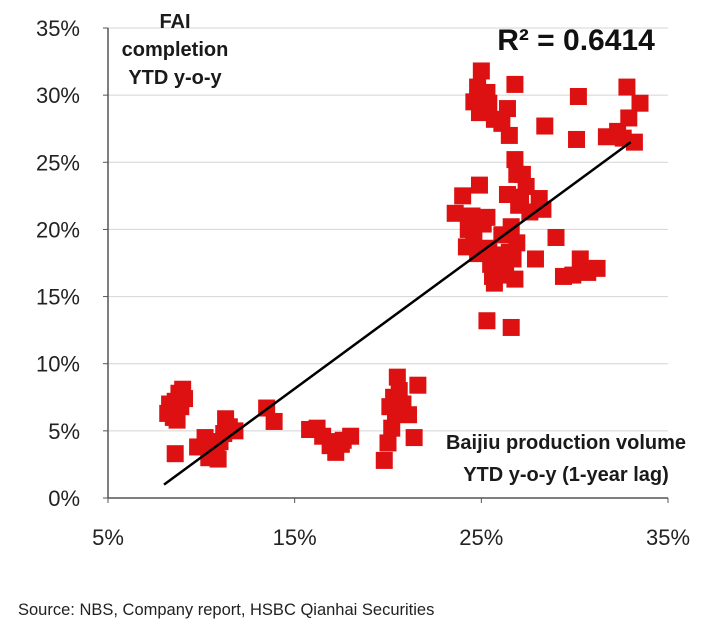 The width and height of the screenshot is (702, 634). I want to click on y-tick-labels: 0% 5% 10% 15% 20% 25% 30% 35%, so click(72, 263).